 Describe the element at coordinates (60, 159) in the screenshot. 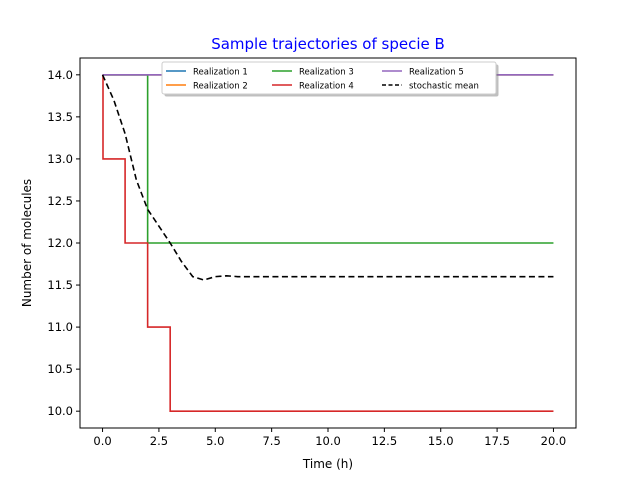

I see `y-tick-label: 13.0` at that location.